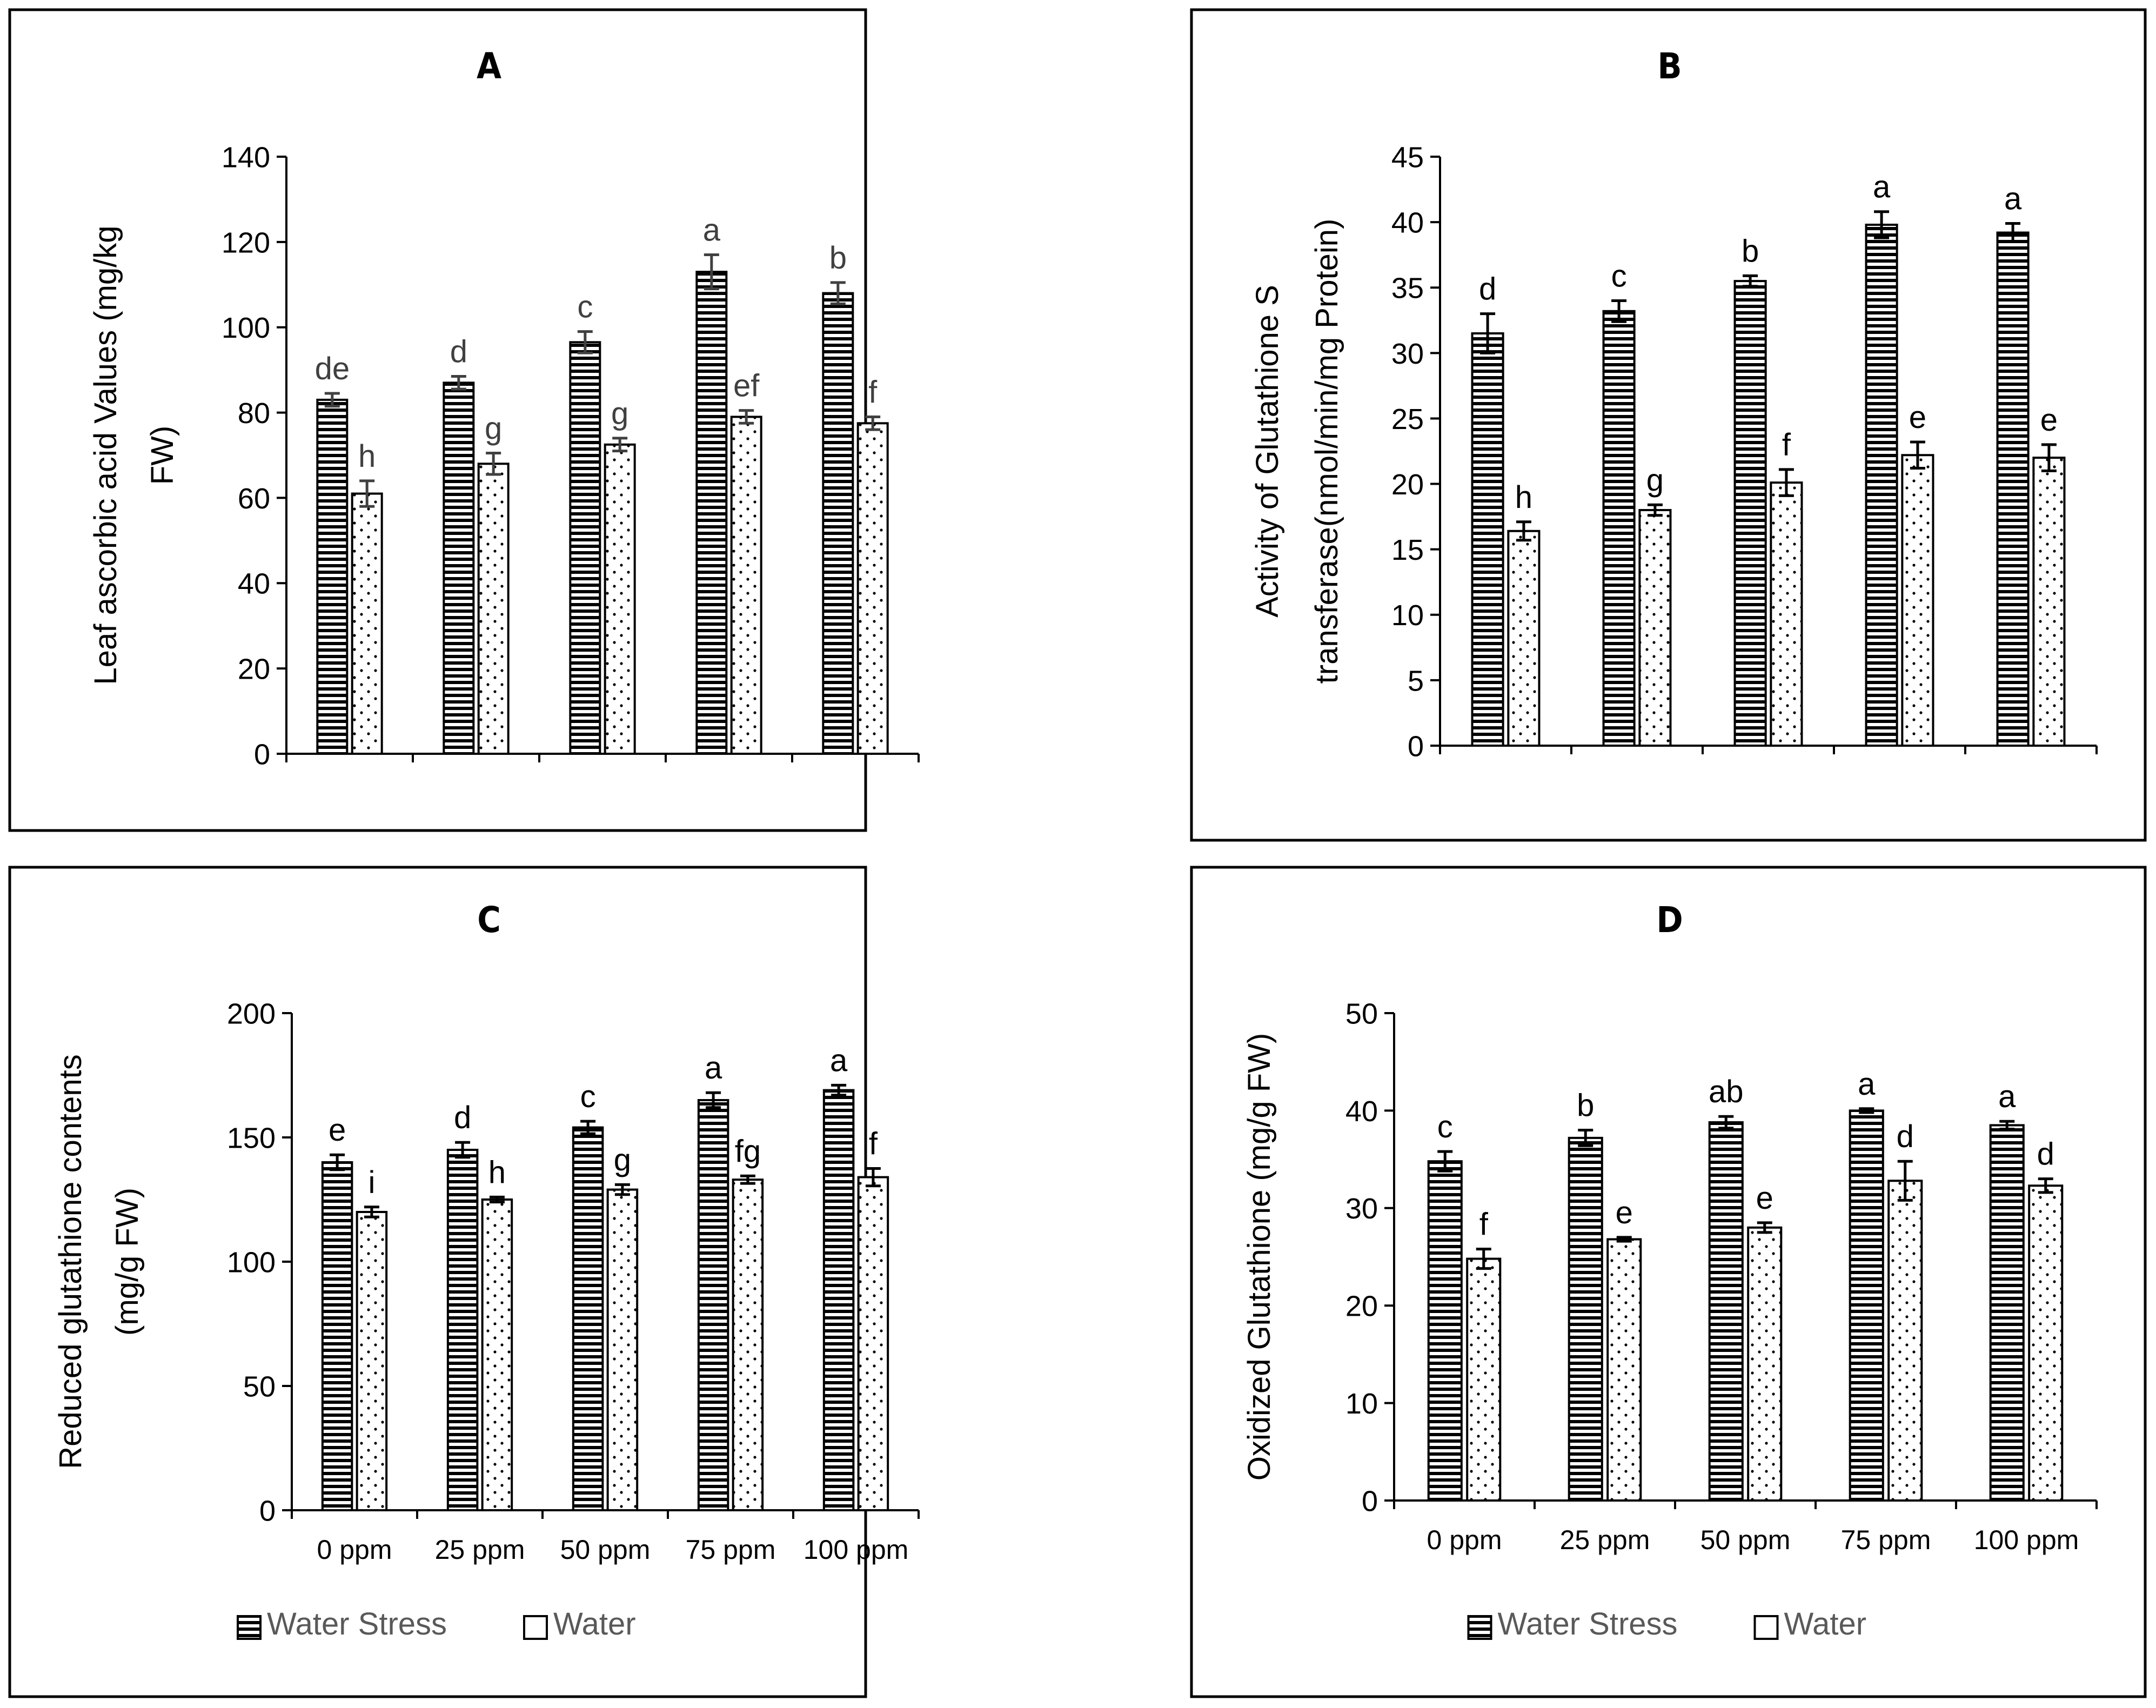 The image size is (2156, 1708). I want to click on y-axis-label: (mg/g FW), so click(127, 1262).